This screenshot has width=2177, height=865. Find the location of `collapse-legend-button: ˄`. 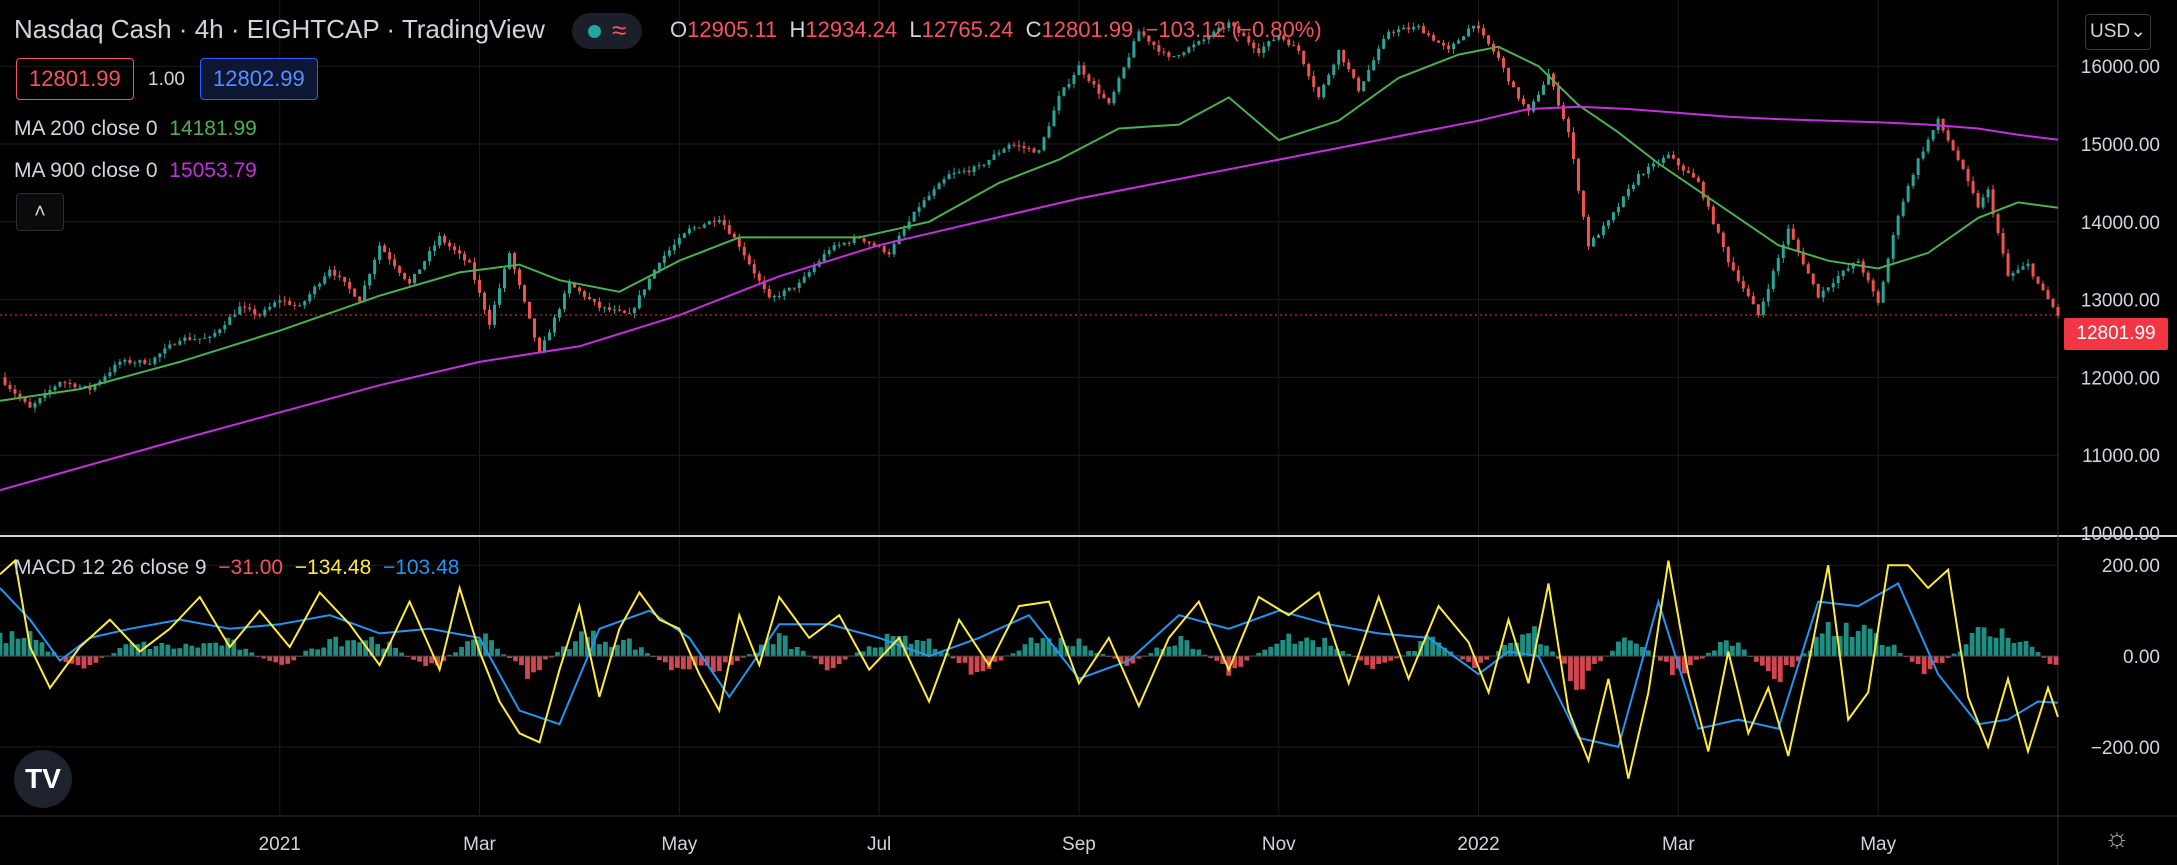

collapse-legend-button: ˄ is located at coordinates (40, 212).